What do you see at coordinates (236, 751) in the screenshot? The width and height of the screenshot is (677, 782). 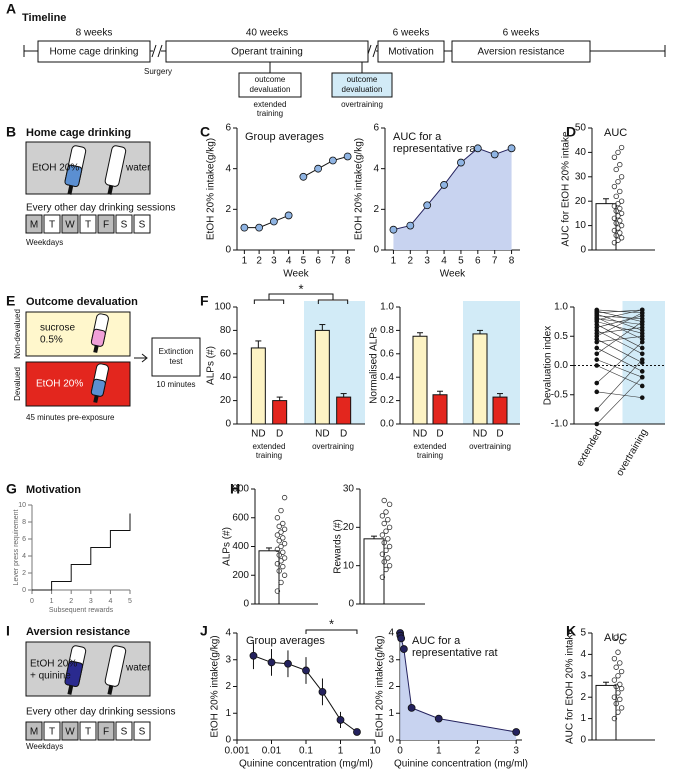 I see `x-tick-label: 0.001` at bounding box center [236, 751].